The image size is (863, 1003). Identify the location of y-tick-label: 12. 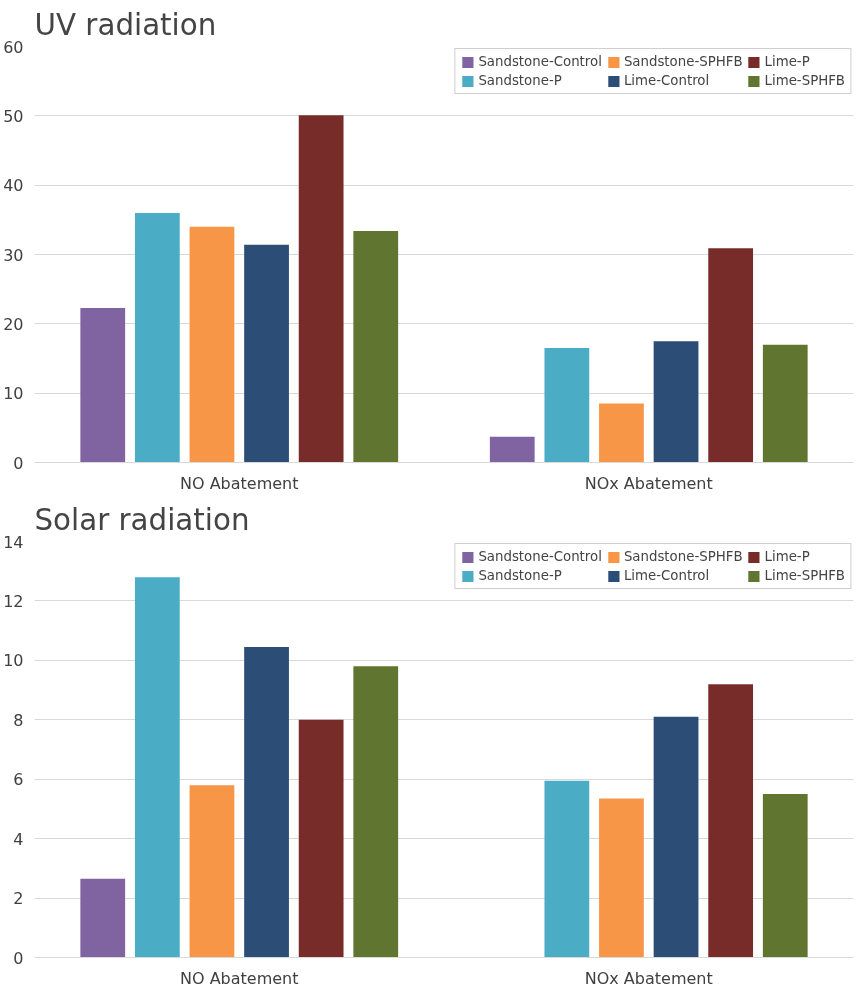
(13, 601).